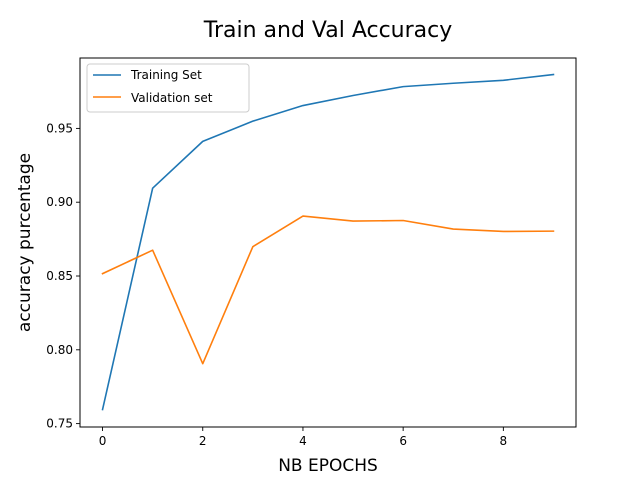 This screenshot has height=480, width=640. I want to click on legend: Training Set Validation set, so click(168, 88).